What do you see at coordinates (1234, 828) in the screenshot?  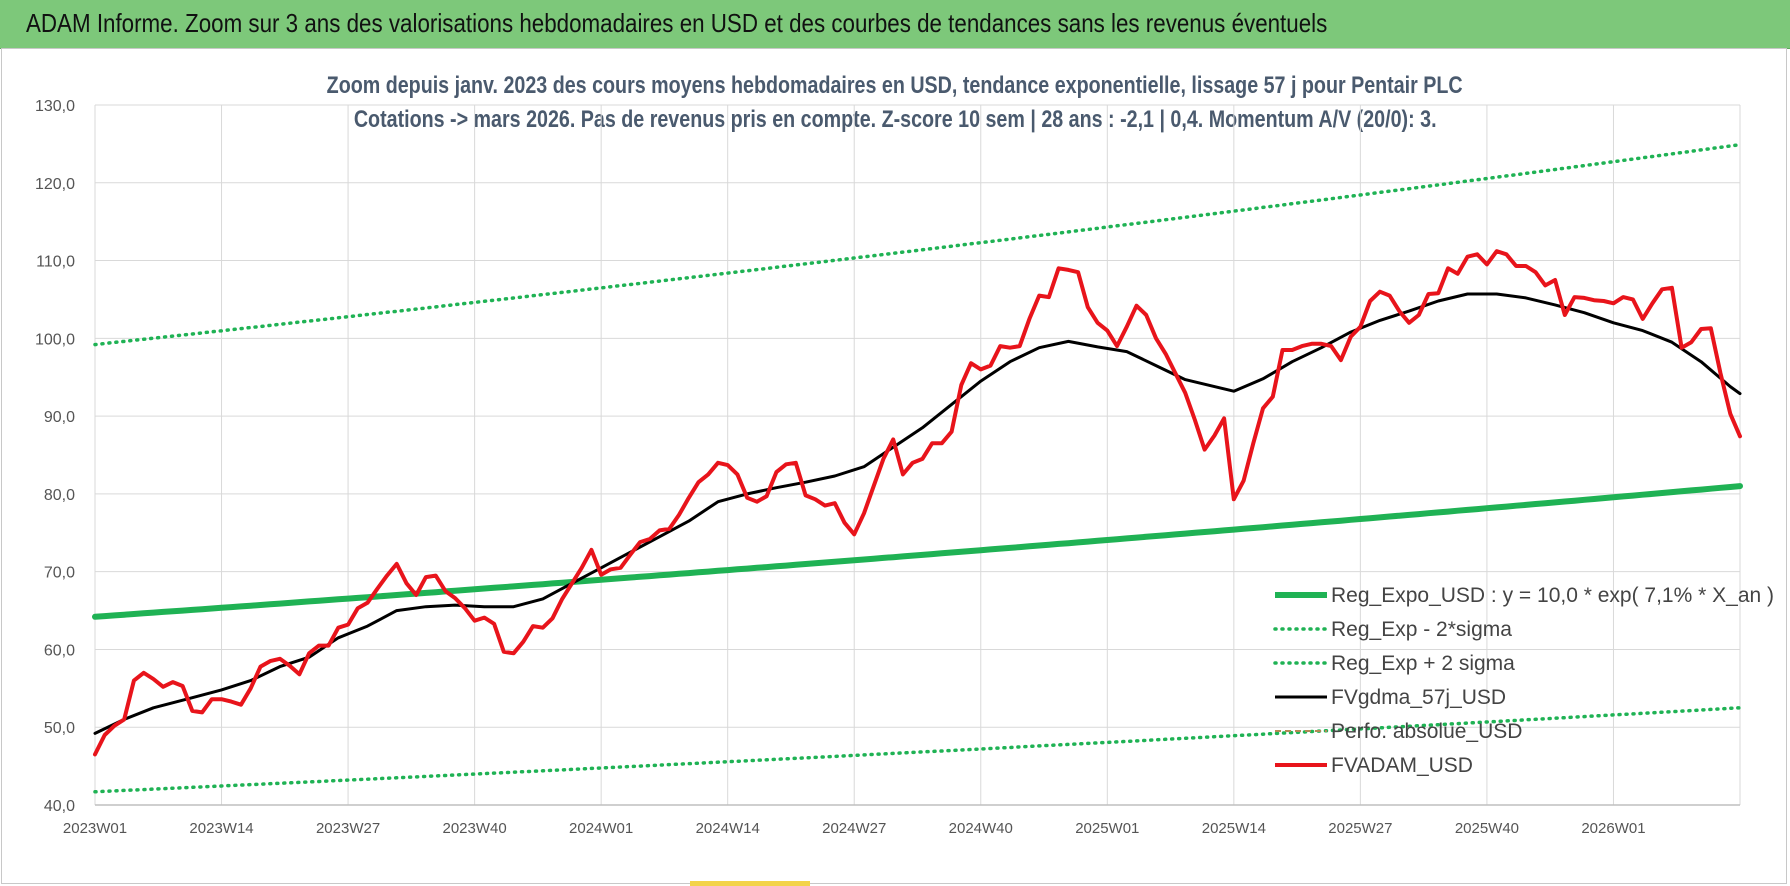 I see `x-tick-label: 2025W14` at bounding box center [1234, 828].